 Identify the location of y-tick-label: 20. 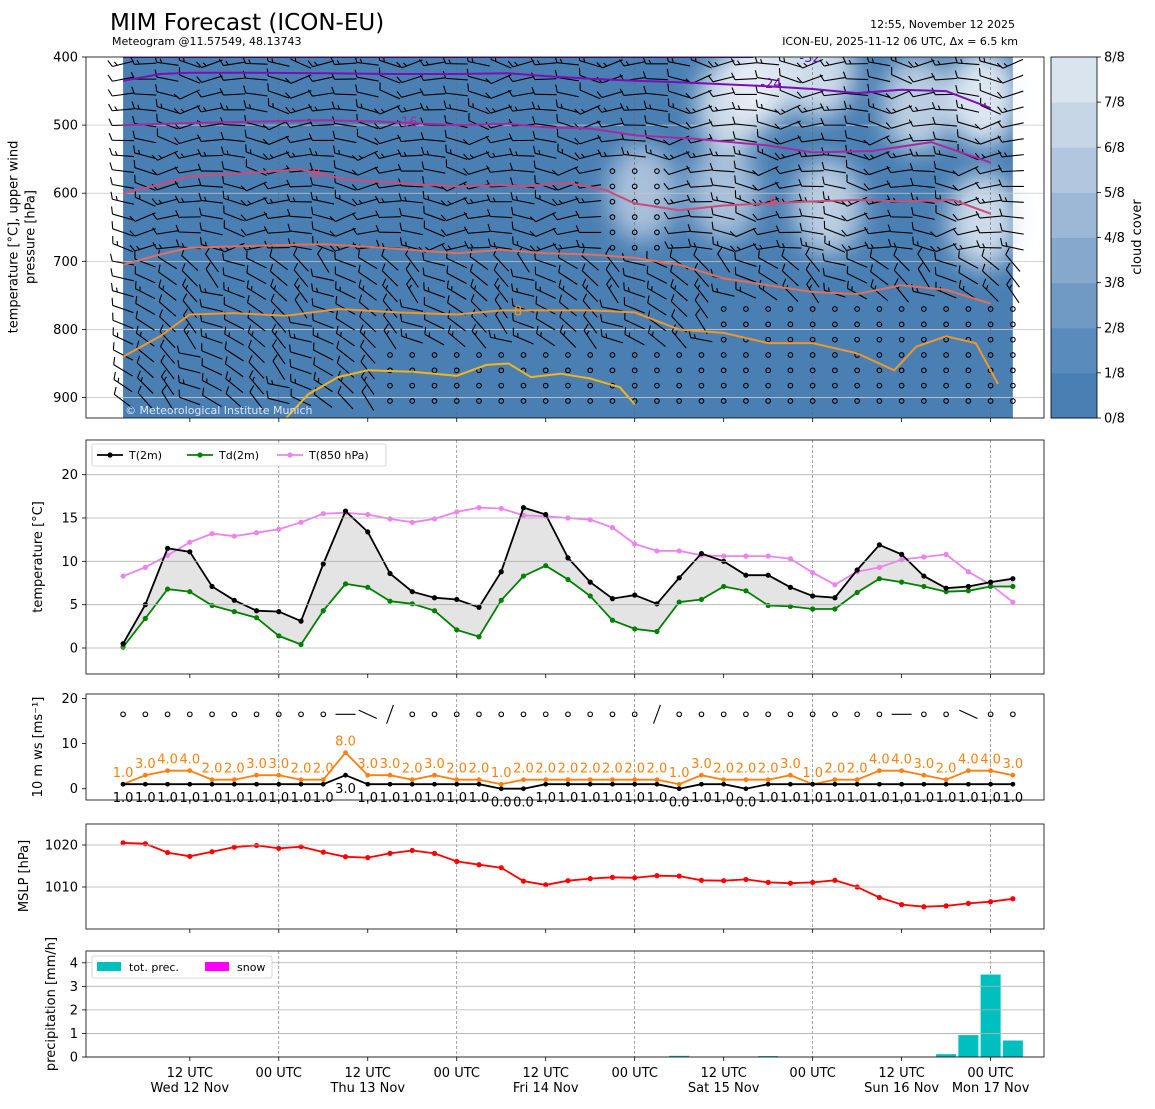
(69, 475).